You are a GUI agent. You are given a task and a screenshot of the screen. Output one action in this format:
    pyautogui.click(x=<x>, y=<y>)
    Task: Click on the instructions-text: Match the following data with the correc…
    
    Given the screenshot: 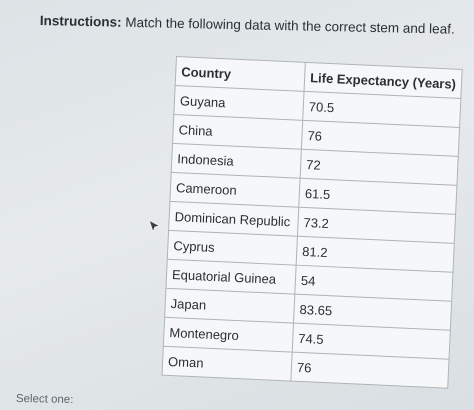 What is the action you would take?
    pyautogui.click(x=288, y=25)
    